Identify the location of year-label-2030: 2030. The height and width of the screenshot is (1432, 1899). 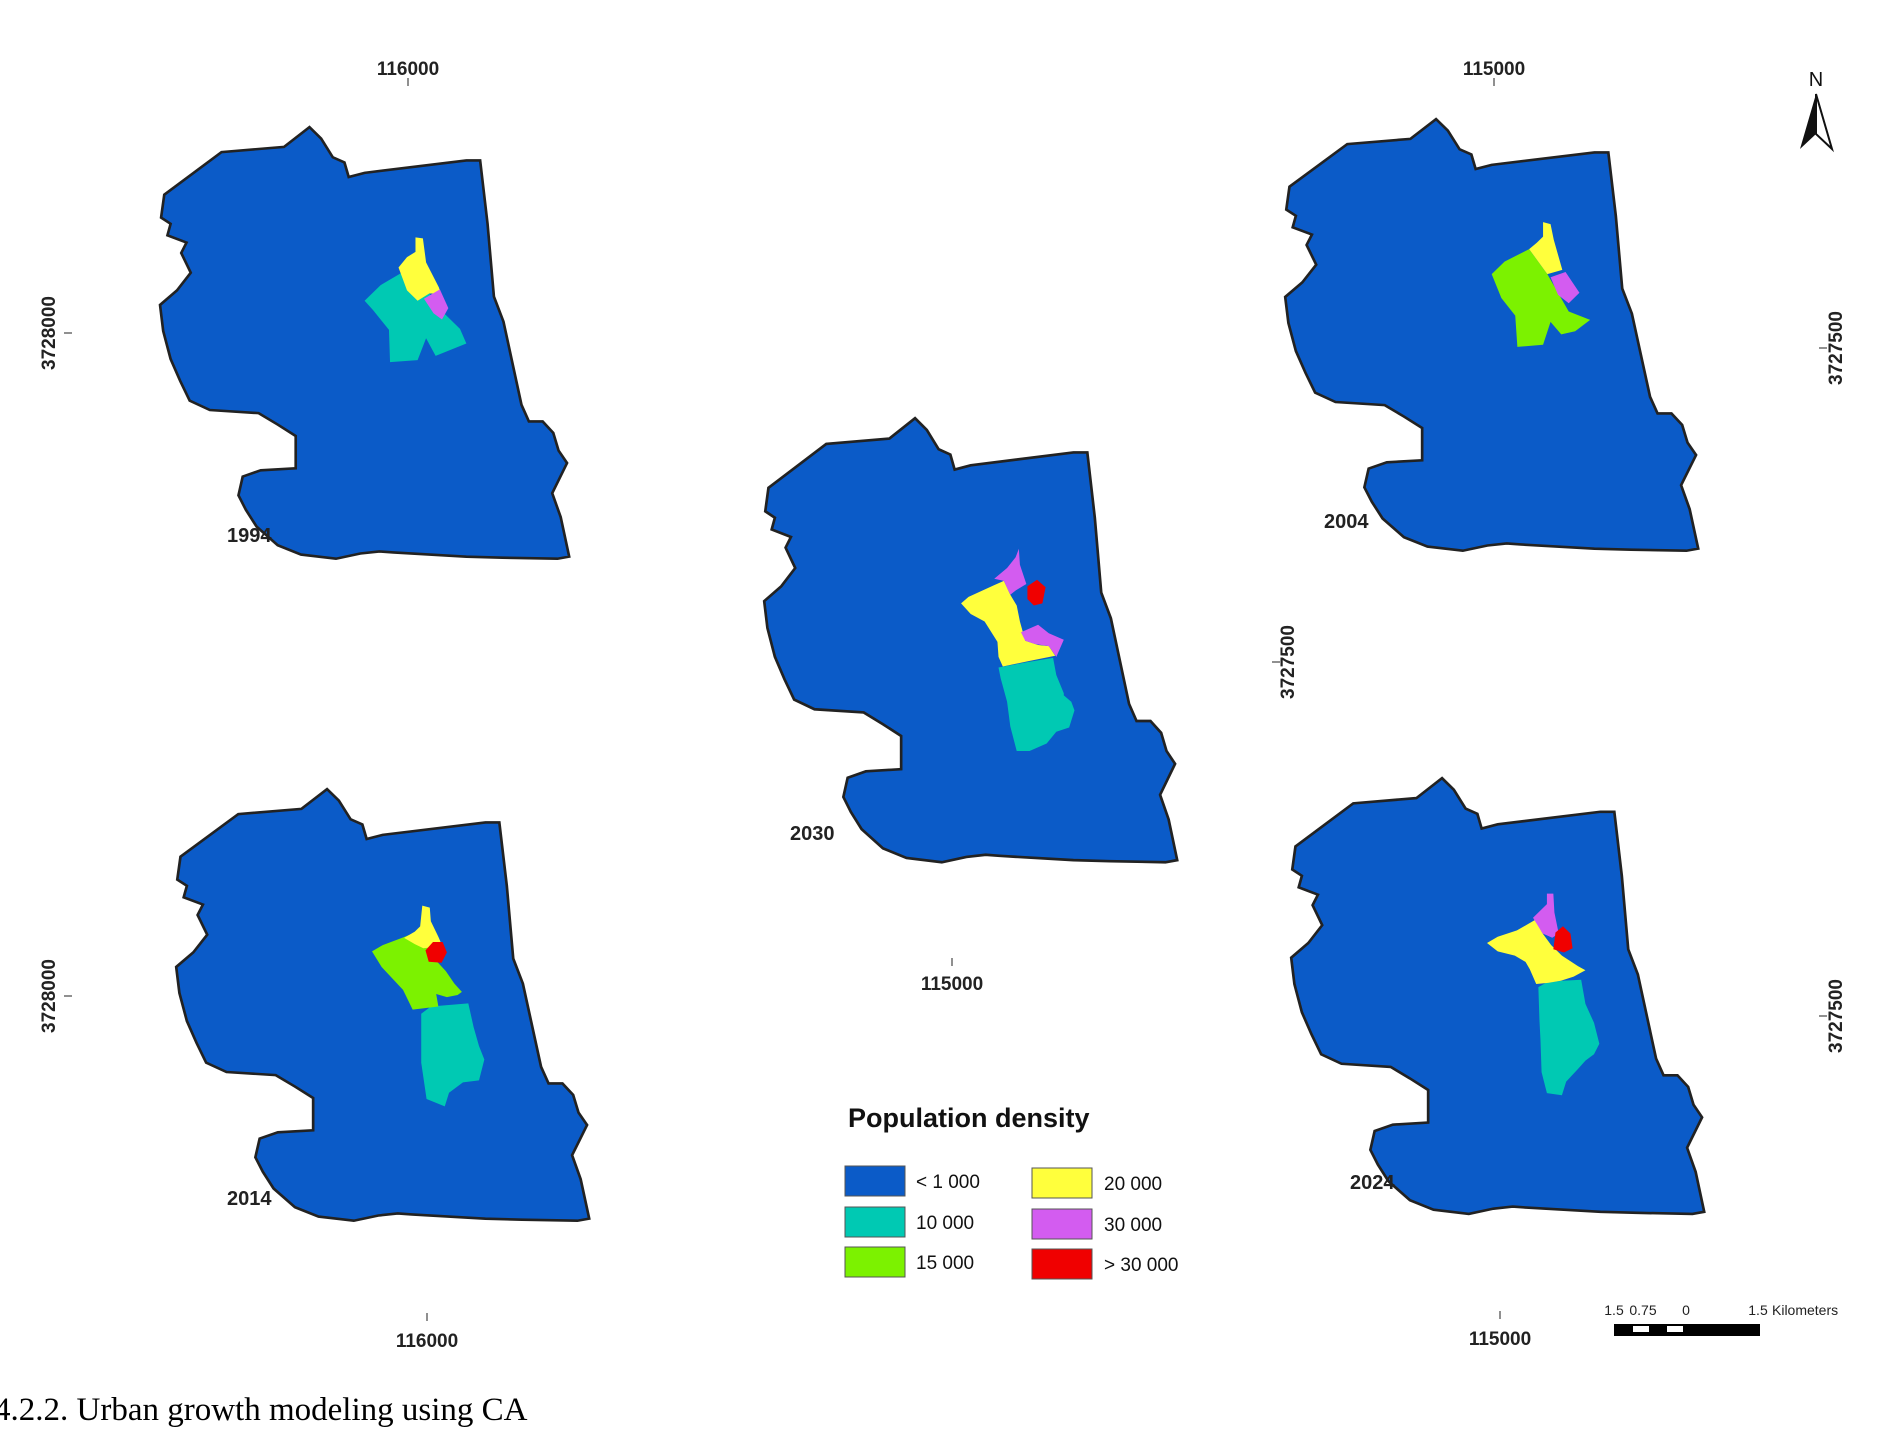
(812, 834).